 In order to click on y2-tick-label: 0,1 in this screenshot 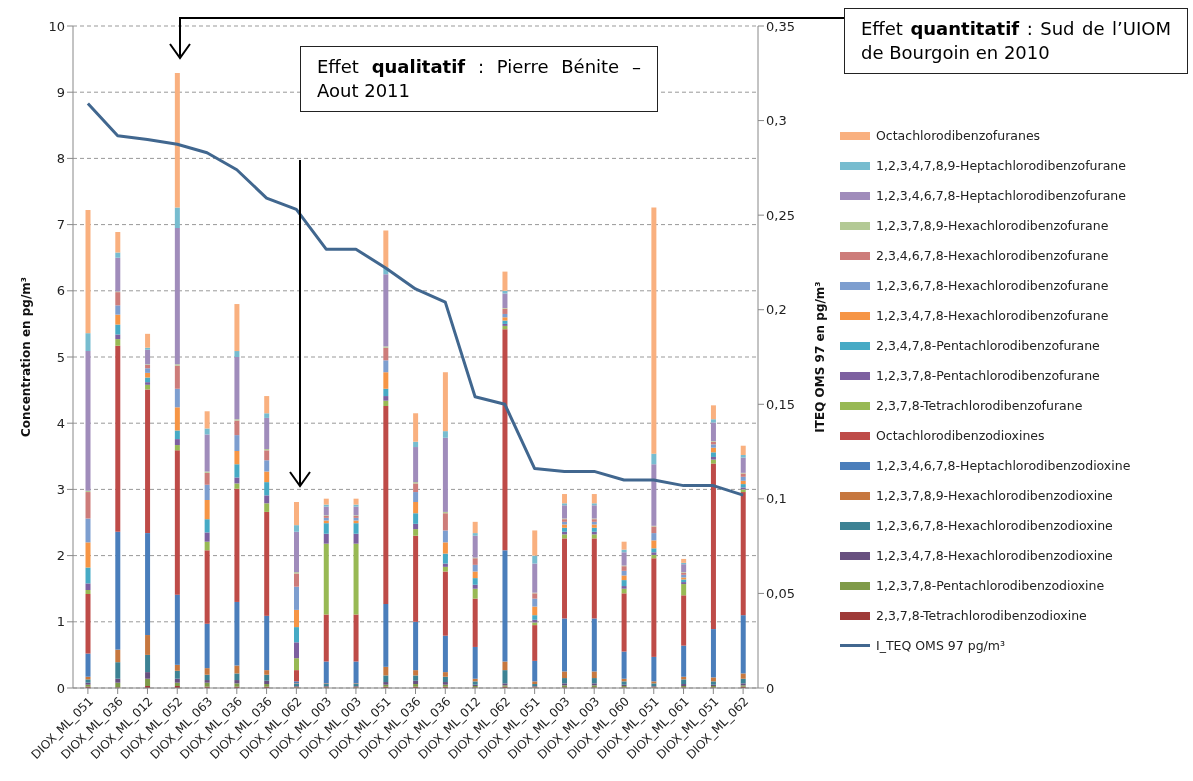, I will do `click(776, 499)`.